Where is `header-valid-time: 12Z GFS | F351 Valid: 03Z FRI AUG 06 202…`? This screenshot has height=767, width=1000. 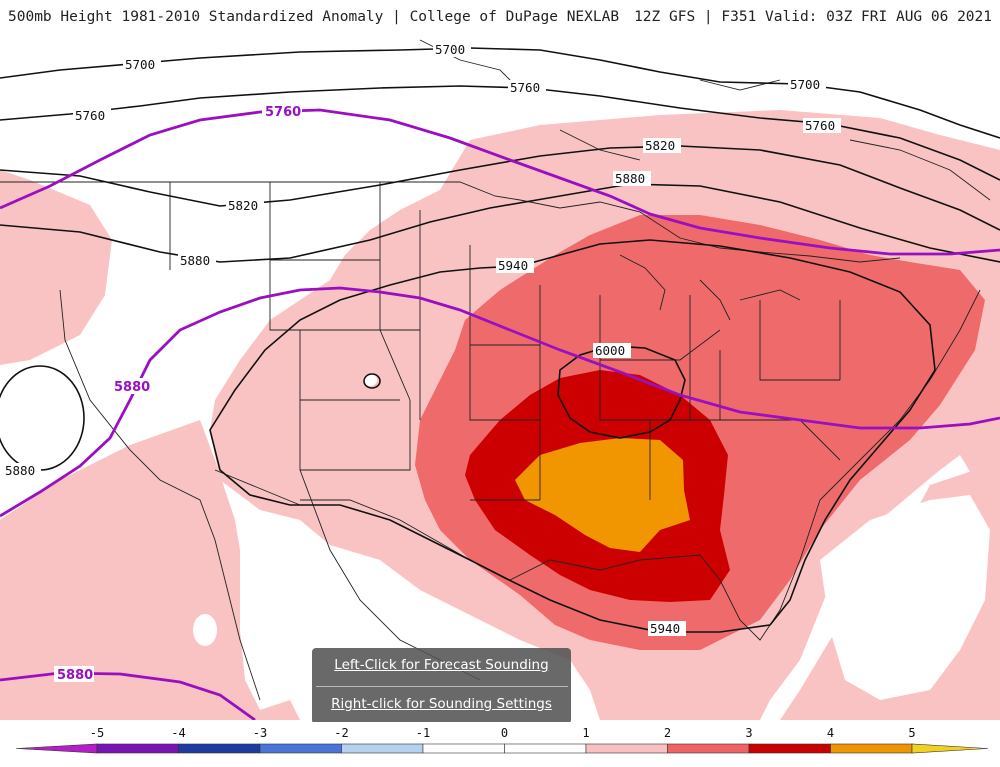 header-valid-time: 12Z GFS | F351 Valid: 03Z FRI AUG 06 202… is located at coordinates (813, 17).